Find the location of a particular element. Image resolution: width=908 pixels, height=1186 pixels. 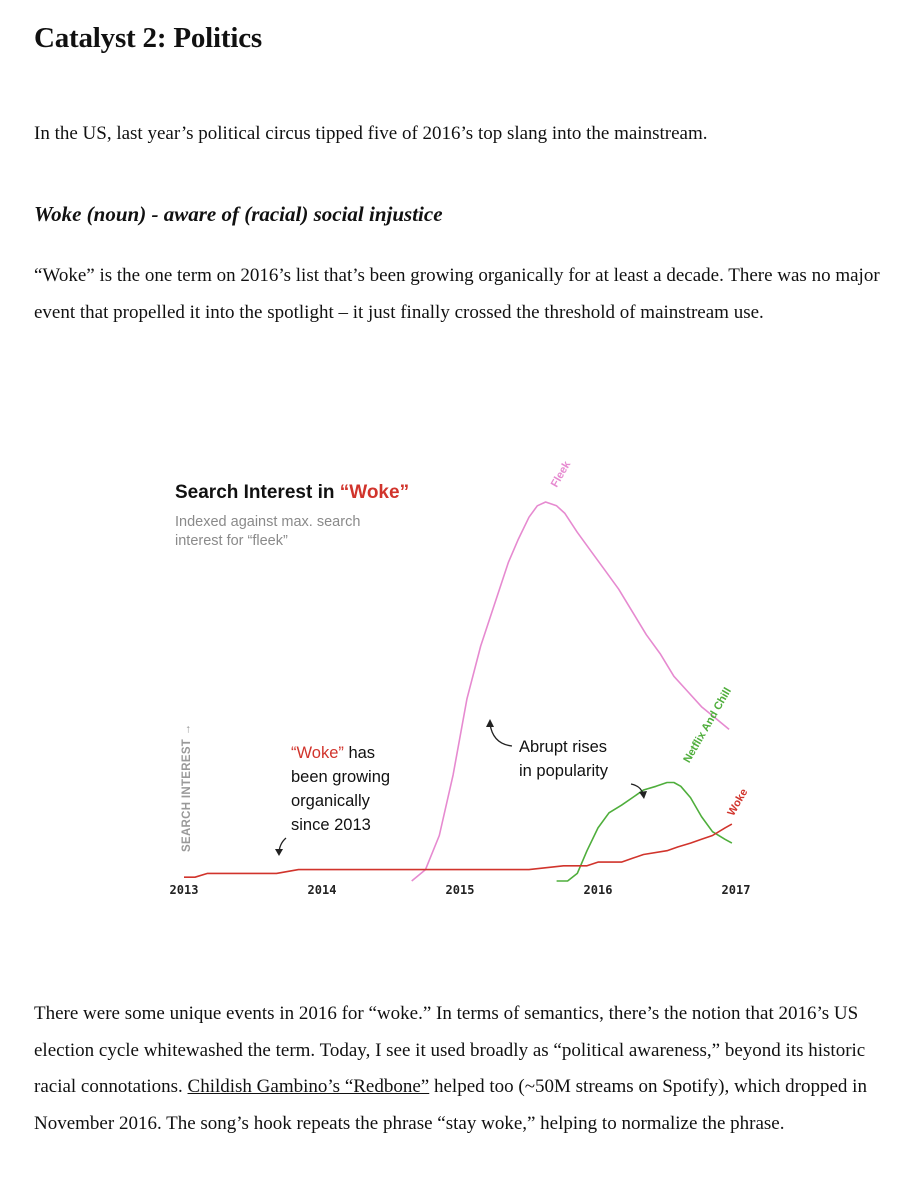

rise-annotation-arrow-left is located at coordinates (499, 733).